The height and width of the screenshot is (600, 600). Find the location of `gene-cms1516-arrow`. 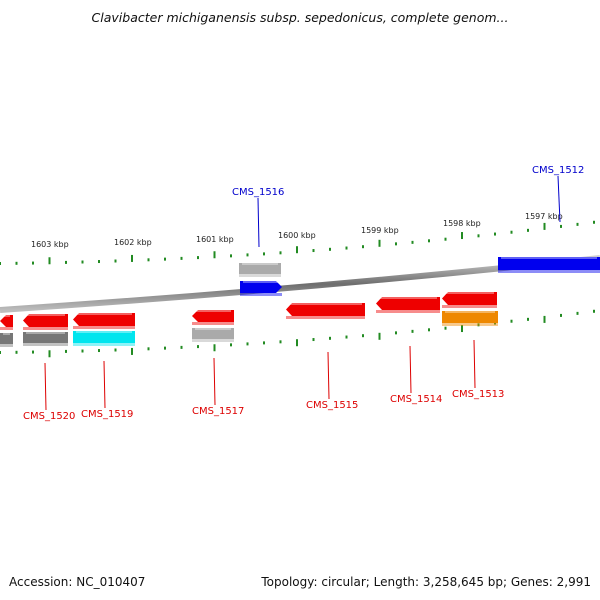

gene-cms1516-arrow is located at coordinates (261, 288).